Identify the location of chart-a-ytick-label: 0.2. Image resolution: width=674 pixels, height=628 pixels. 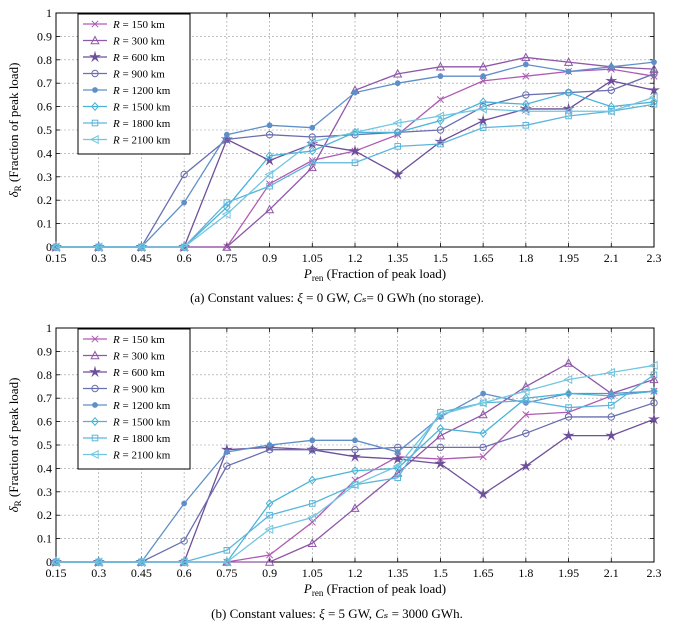
(44, 200).